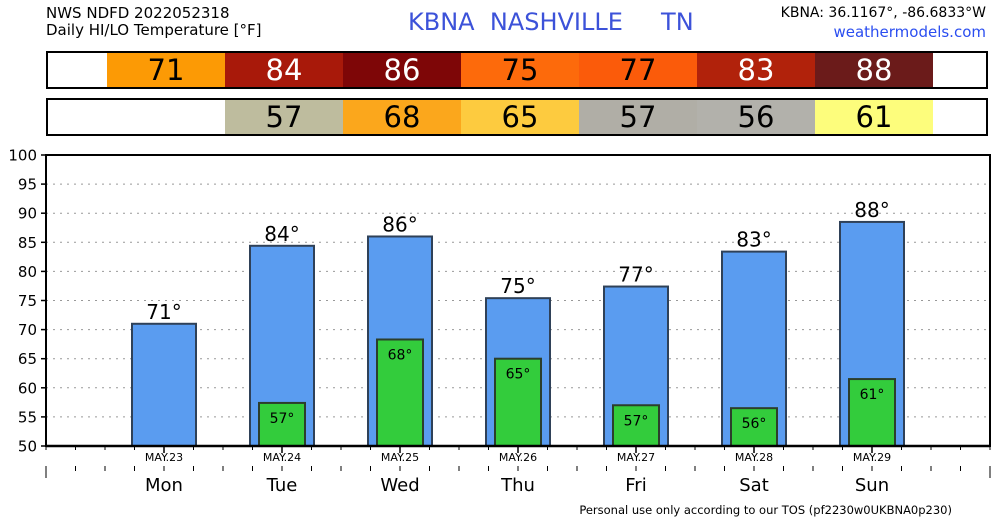 Image resolution: width=1000 pixels, height=520 pixels. I want to click on lo-temp-cell: 61, so click(874, 117).